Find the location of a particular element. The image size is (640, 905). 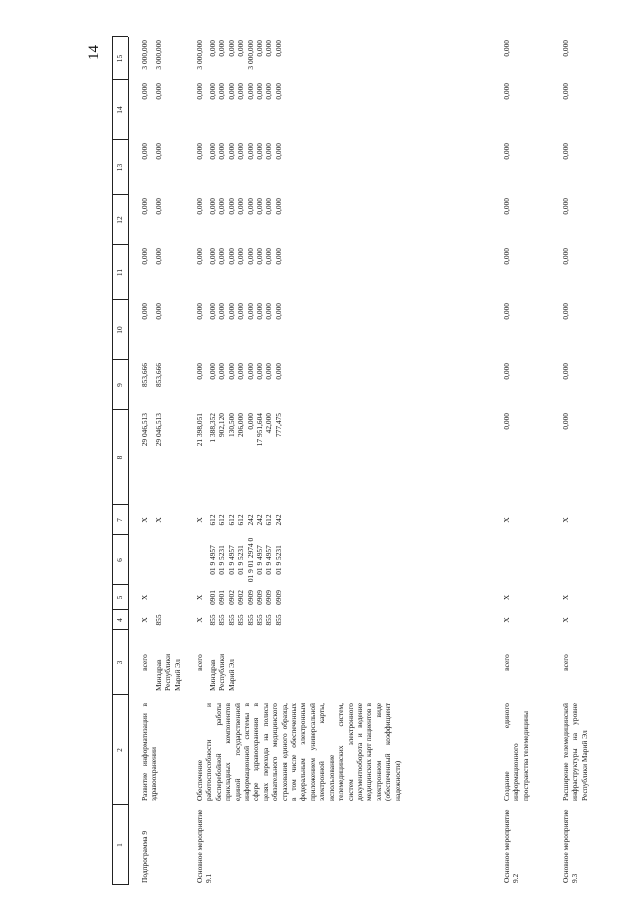

table-cell: 206,000 is located at coordinates (241, 425).